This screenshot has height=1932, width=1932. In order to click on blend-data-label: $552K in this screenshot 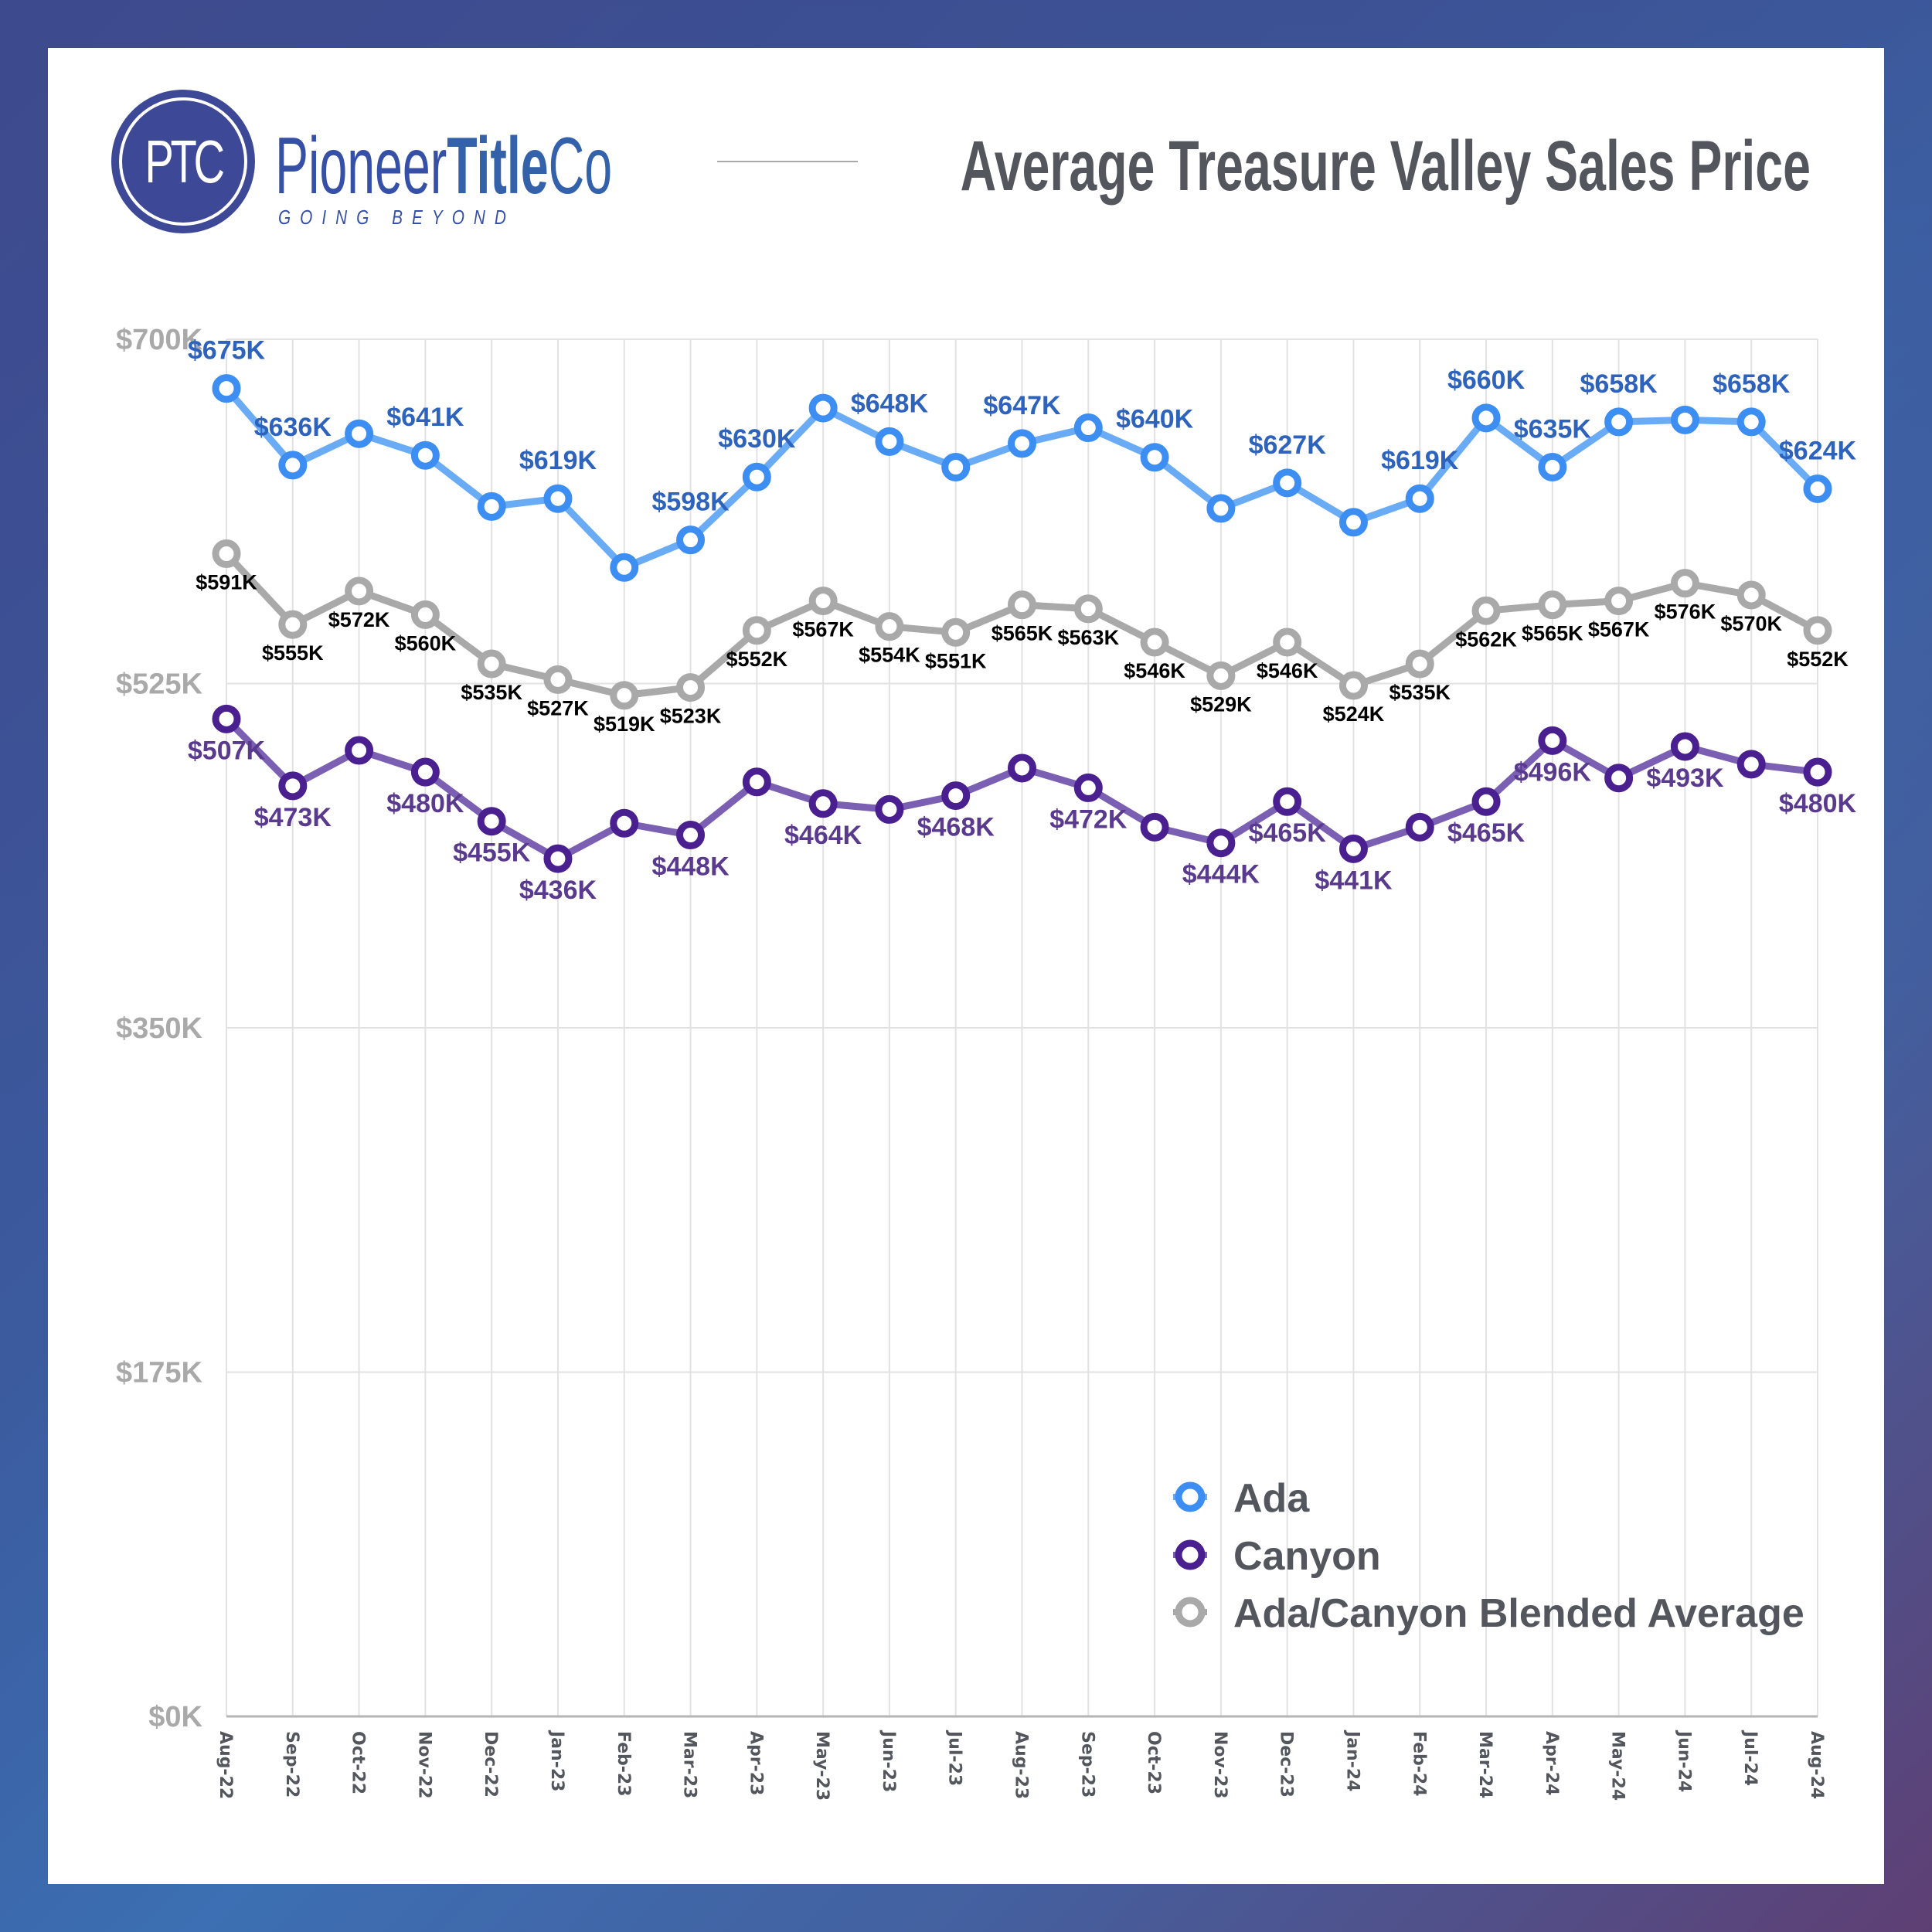, I will do `click(757, 660)`.